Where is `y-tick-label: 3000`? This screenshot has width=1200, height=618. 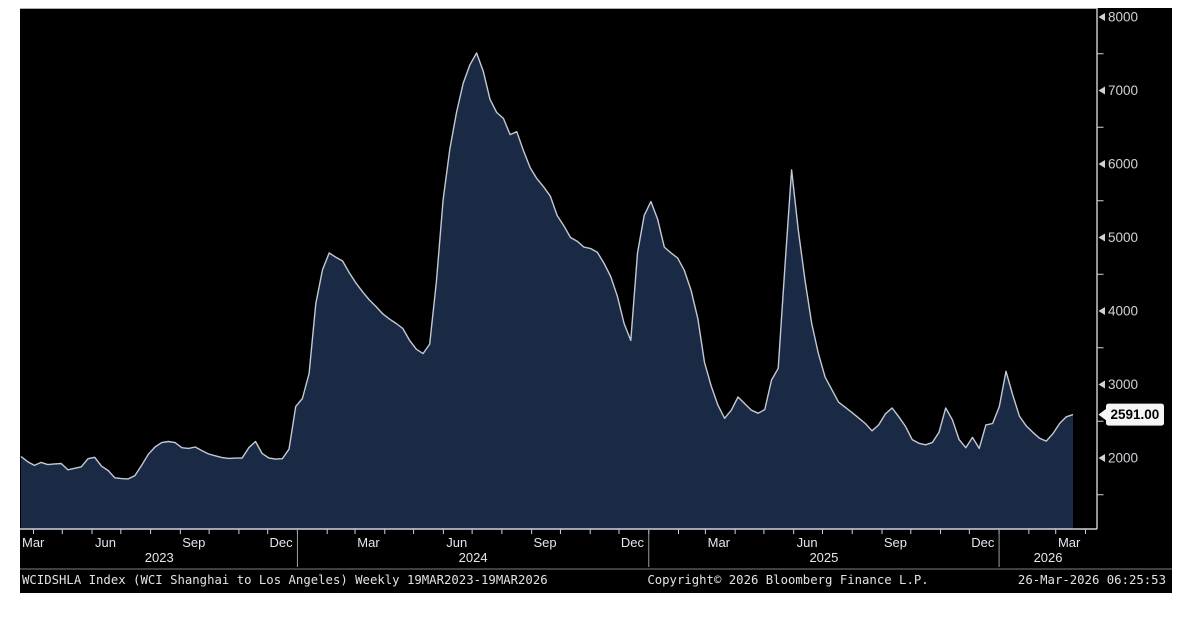
y-tick-label: 3000 is located at coordinates (1123, 384).